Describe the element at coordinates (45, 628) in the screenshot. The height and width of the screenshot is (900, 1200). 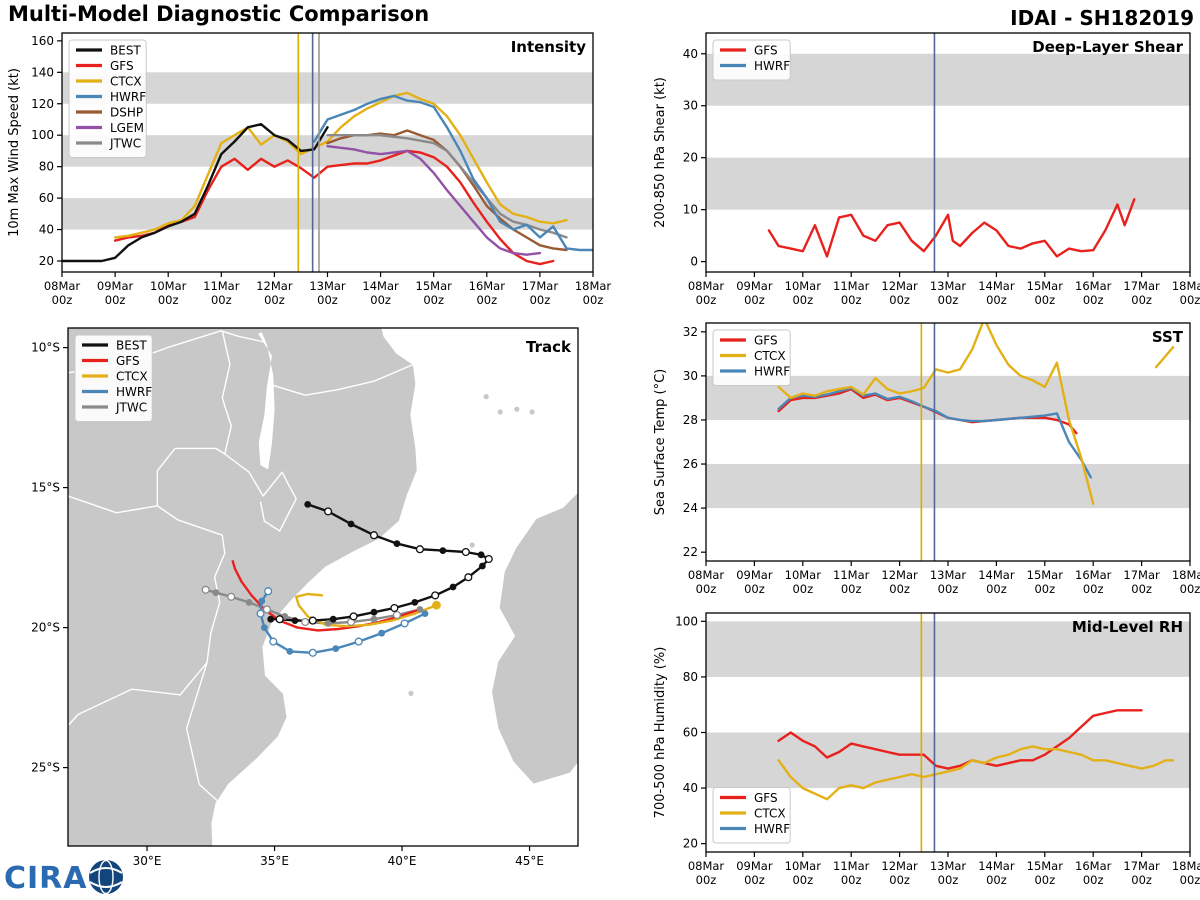
I see `svg-text: 20°S` at that location.